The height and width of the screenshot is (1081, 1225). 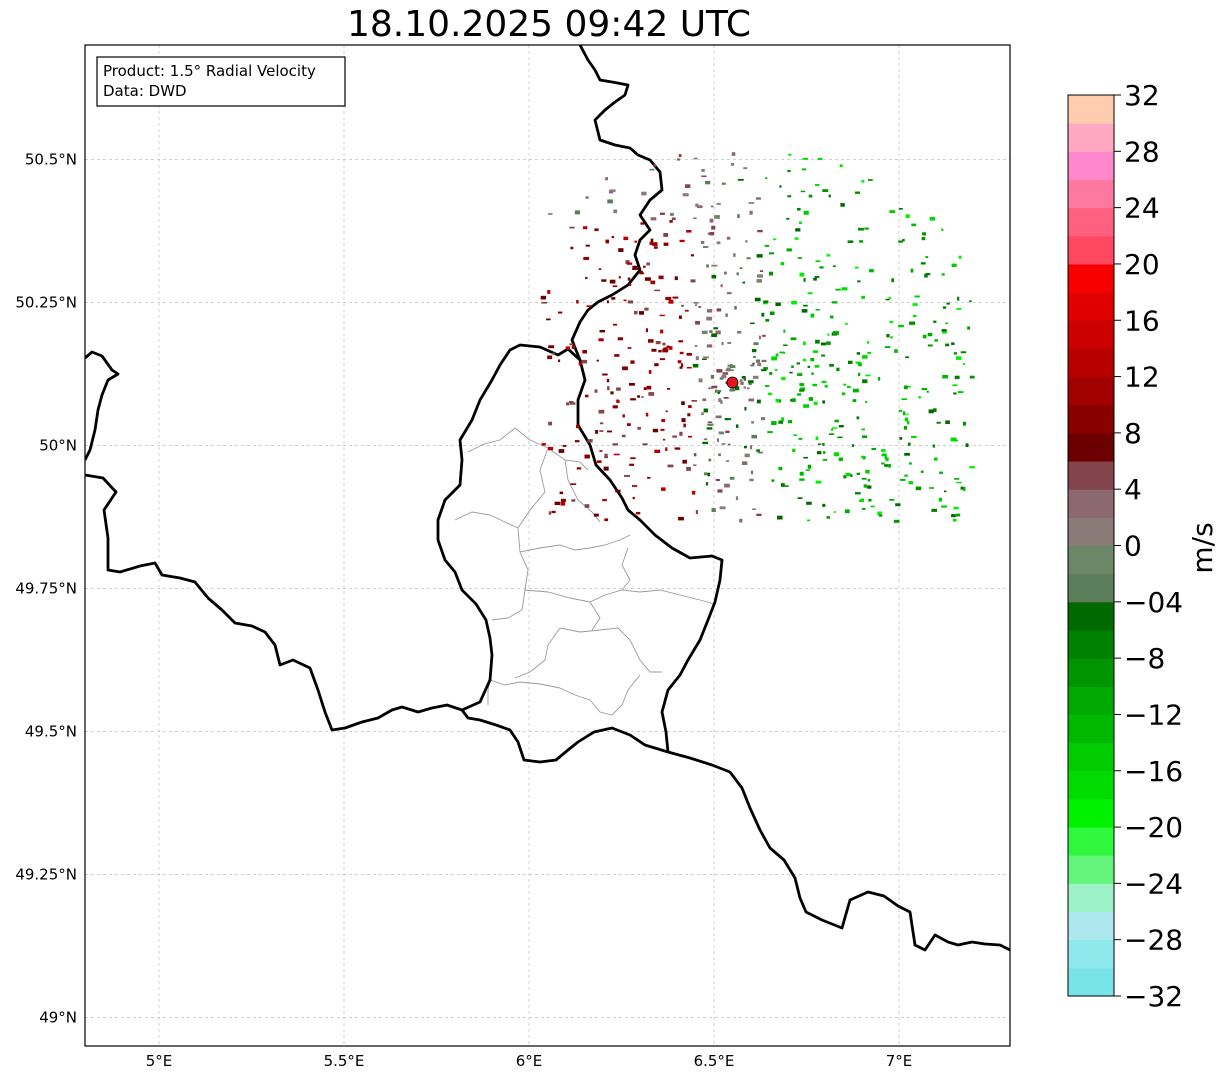 What do you see at coordinates (1153, 714) in the screenshot?
I see `colorbar-tick-label: −12` at bounding box center [1153, 714].